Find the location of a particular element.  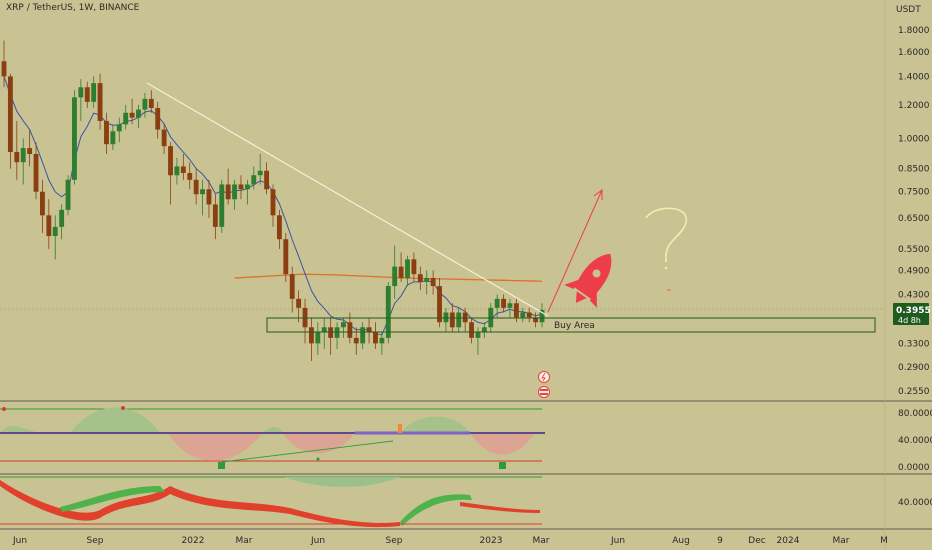

momentum-red-tail is located at coordinates (500, 507).